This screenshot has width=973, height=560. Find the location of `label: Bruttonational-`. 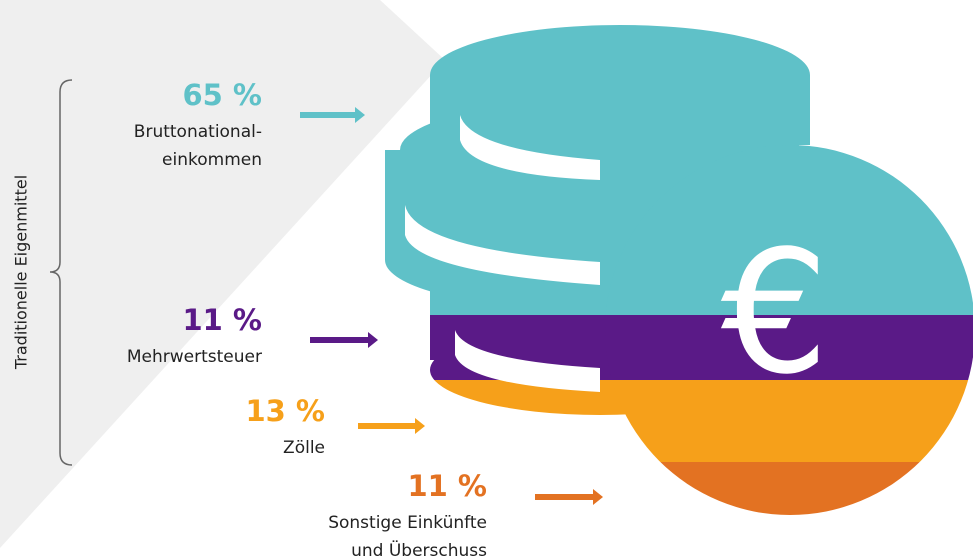

label: Bruttonational- is located at coordinates (198, 132).